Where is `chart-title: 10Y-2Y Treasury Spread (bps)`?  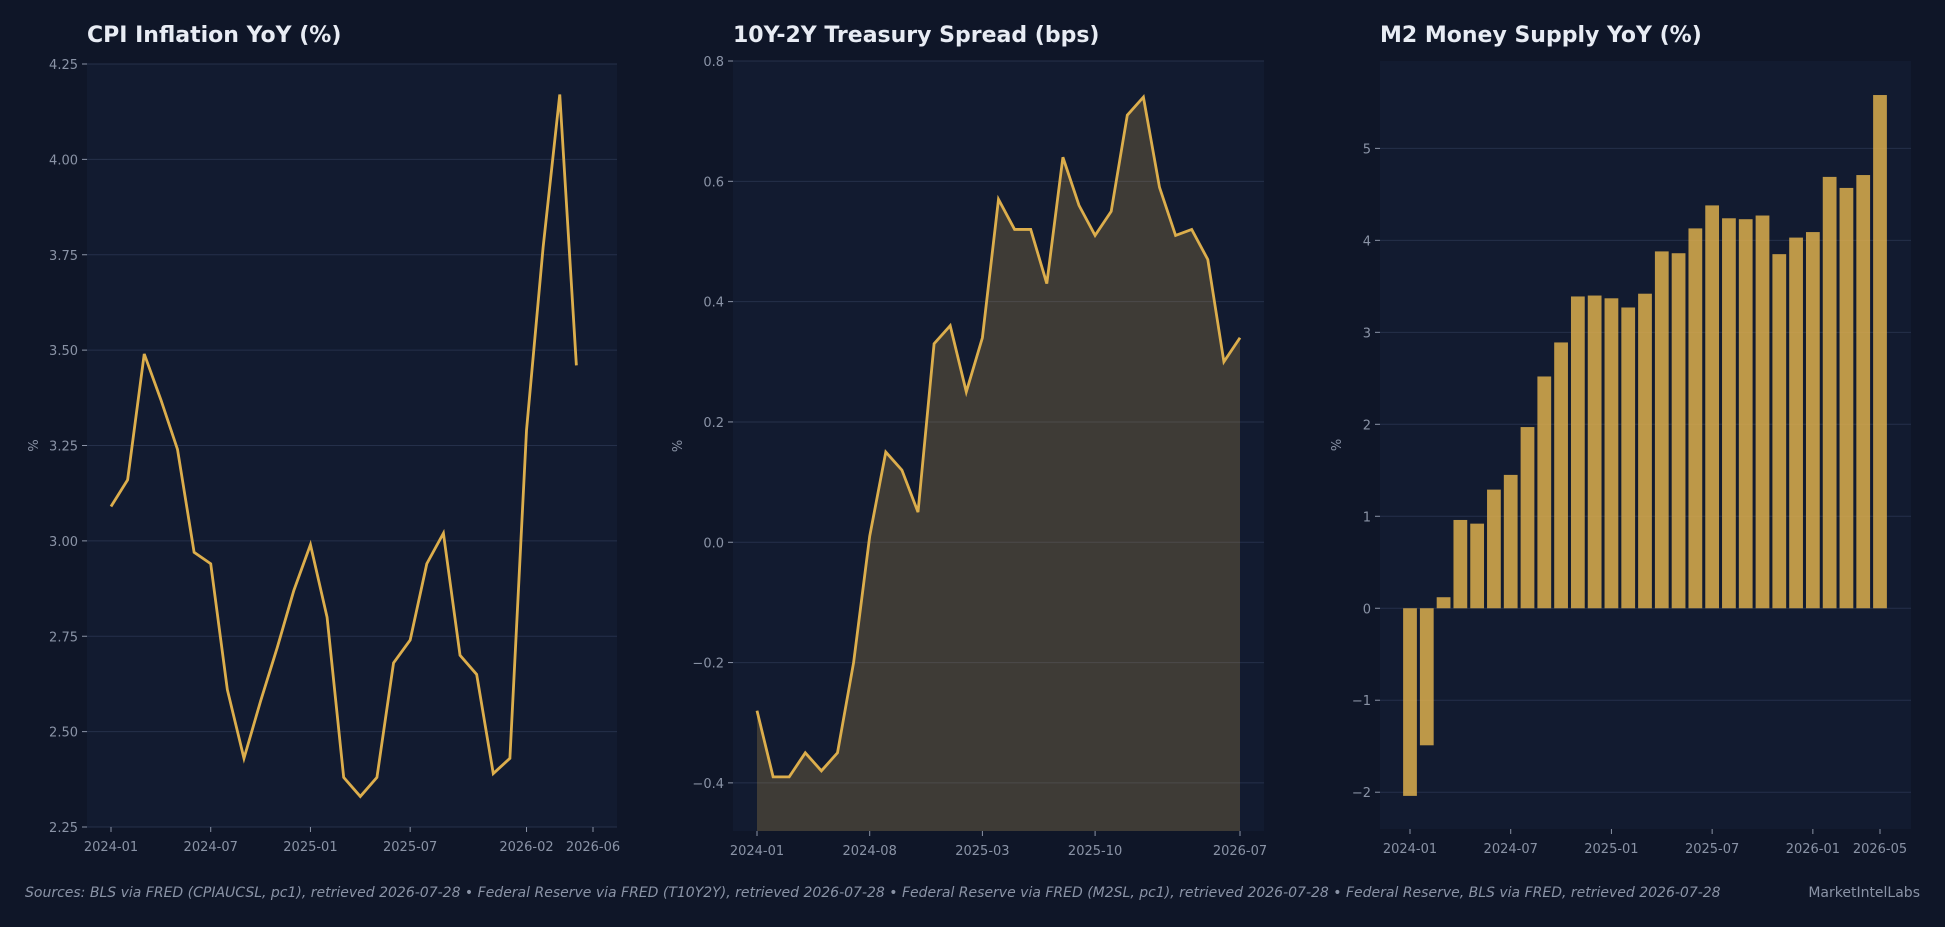
chart-title: 10Y-2Y Treasury Spread (bps) is located at coordinates (916, 35).